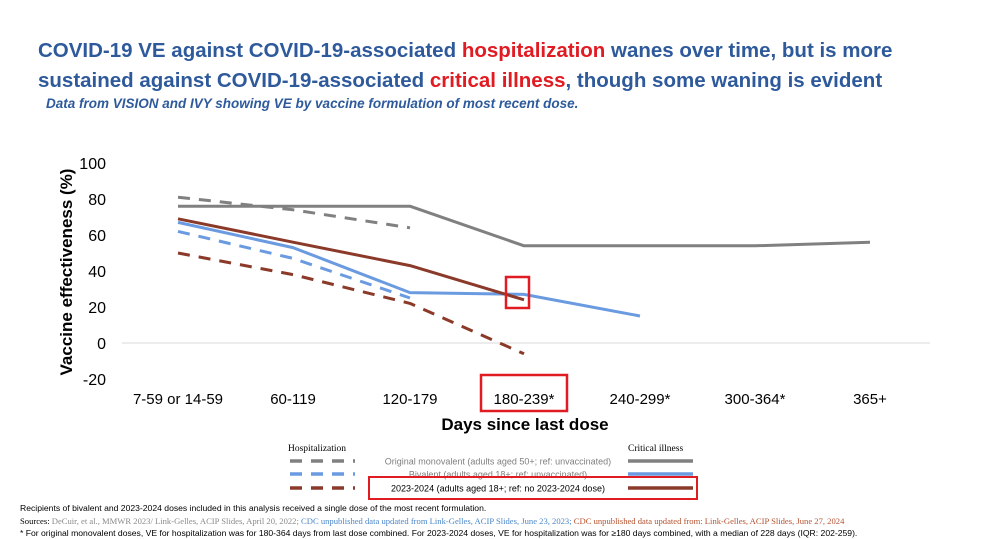 Image resolution: width=991 pixels, height=539 pixels. I want to click on title-critical-illness: critical illness, so click(497, 80).